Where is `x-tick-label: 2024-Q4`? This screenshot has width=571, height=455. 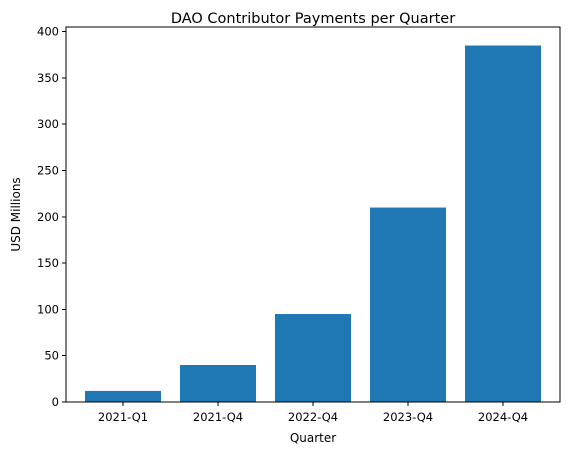 x-tick-label: 2024-Q4 is located at coordinates (503, 417).